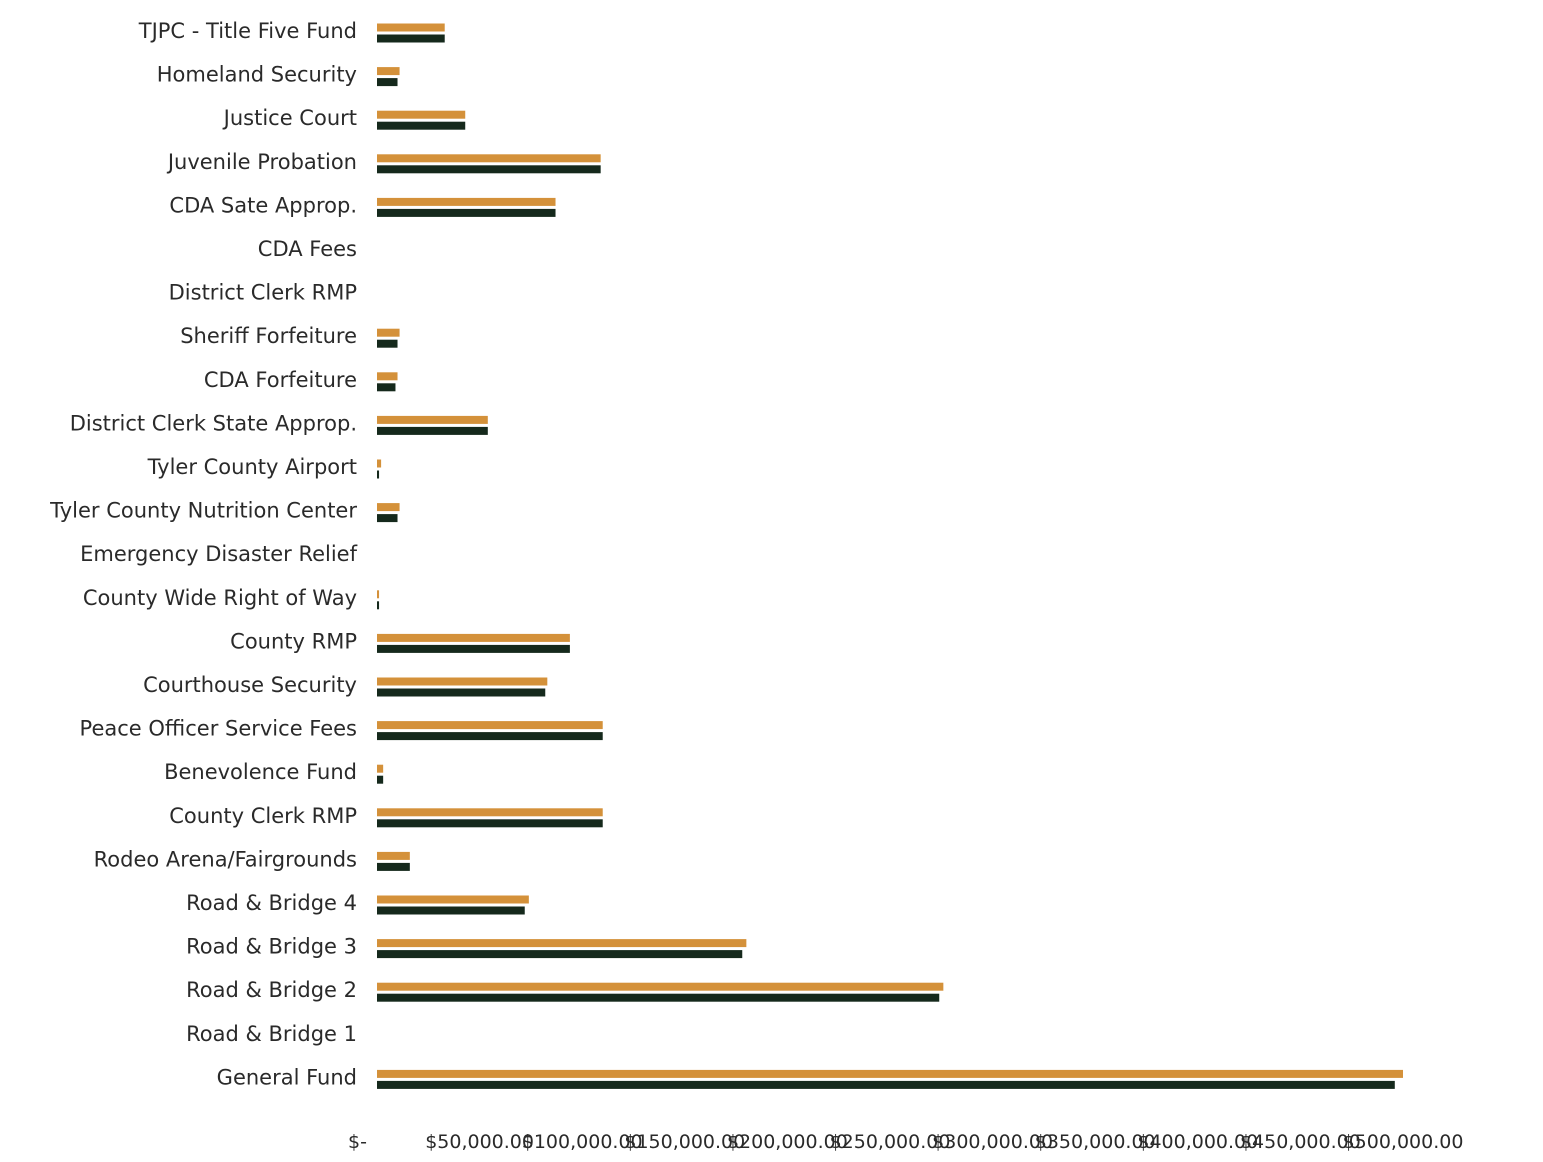 This screenshot has height=1162, width=1543. Describe the element at coordinates (293, 641) in the screenshot. I see `category-label: County RMP` at that location.